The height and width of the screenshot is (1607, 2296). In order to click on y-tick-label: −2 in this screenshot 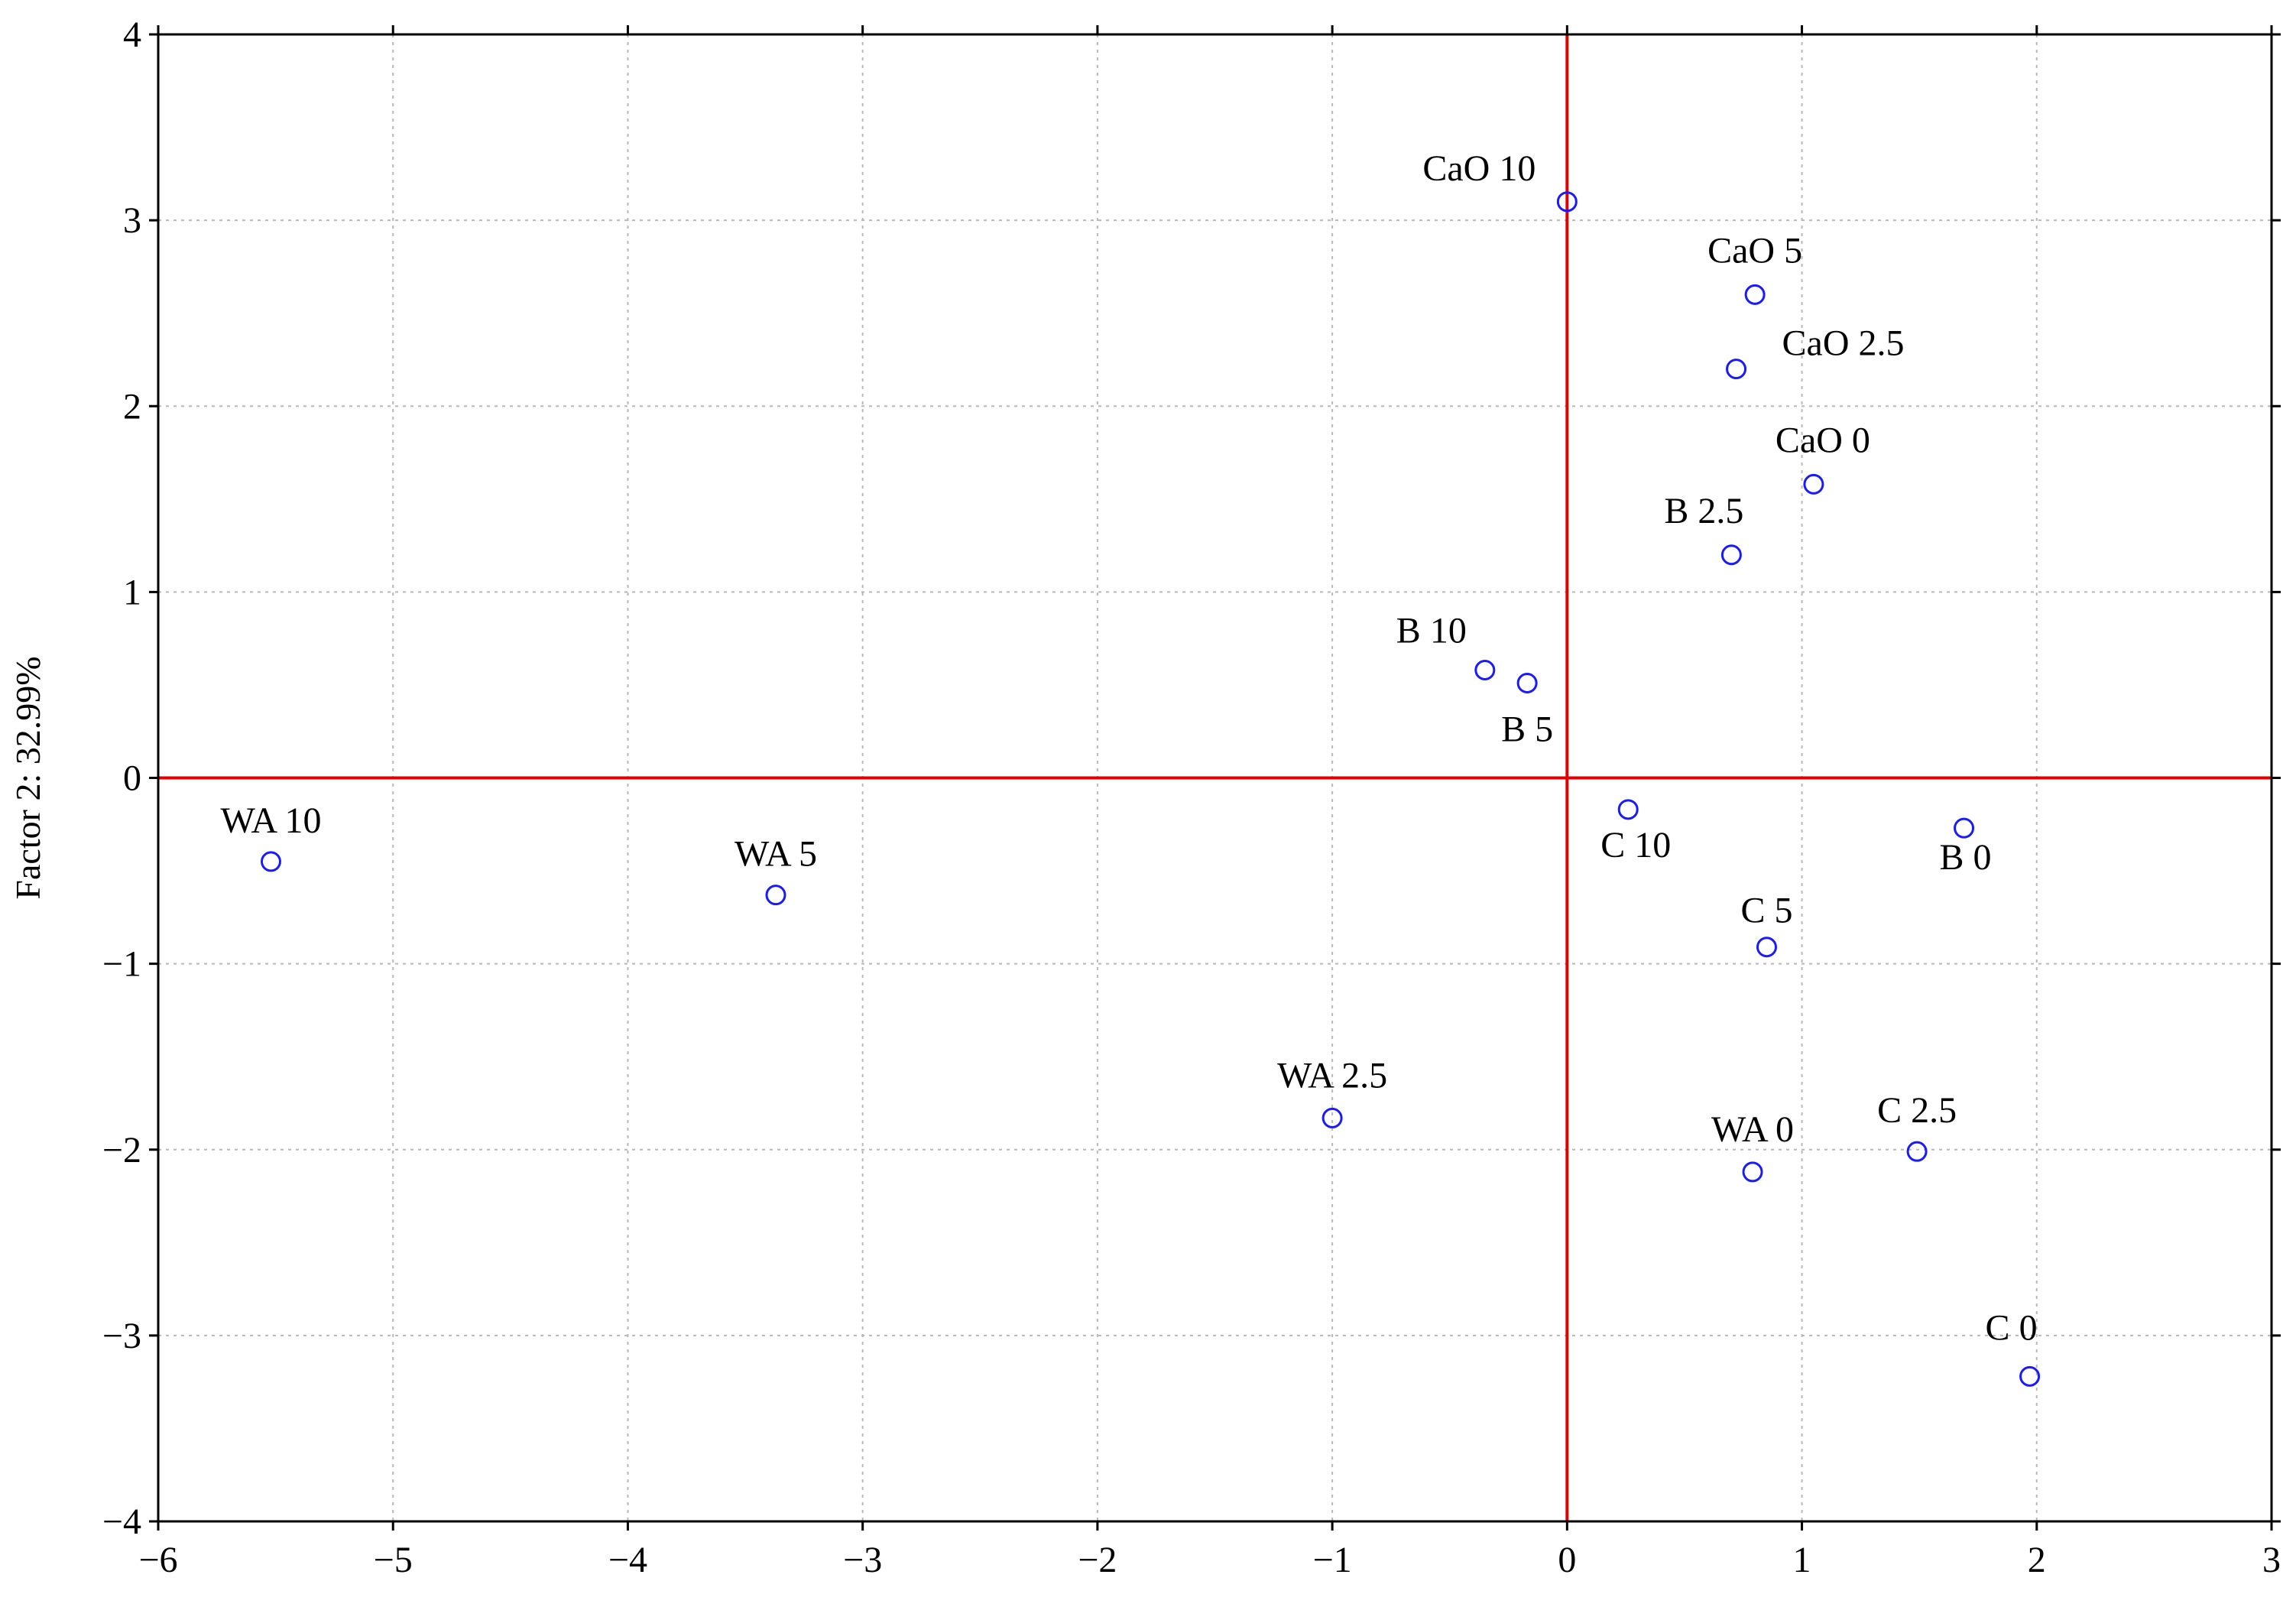, I will do `click(122, 1150)`.